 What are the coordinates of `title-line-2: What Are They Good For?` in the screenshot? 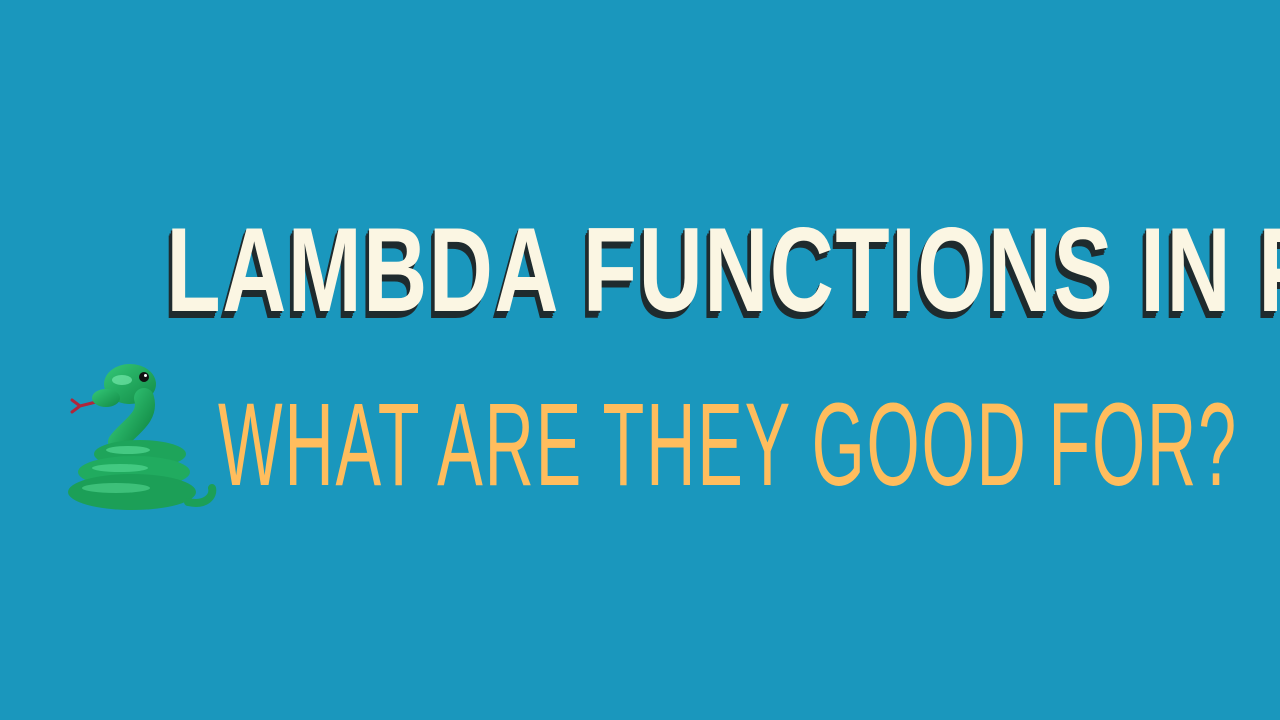 It's located at (728, 445).